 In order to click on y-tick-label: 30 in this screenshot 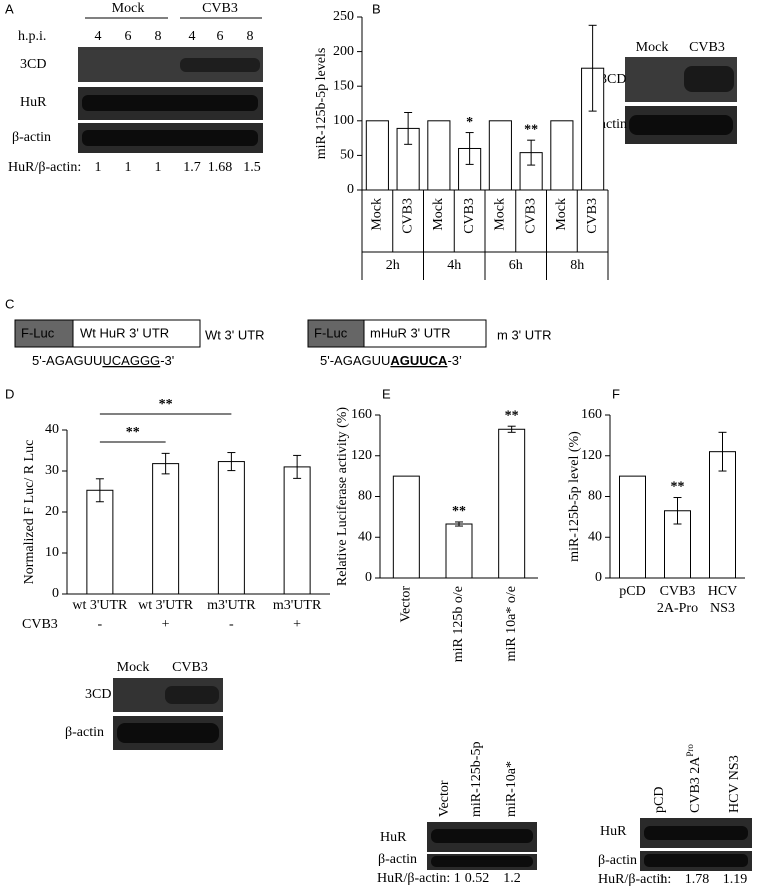, I will do `click(52, 470)`.